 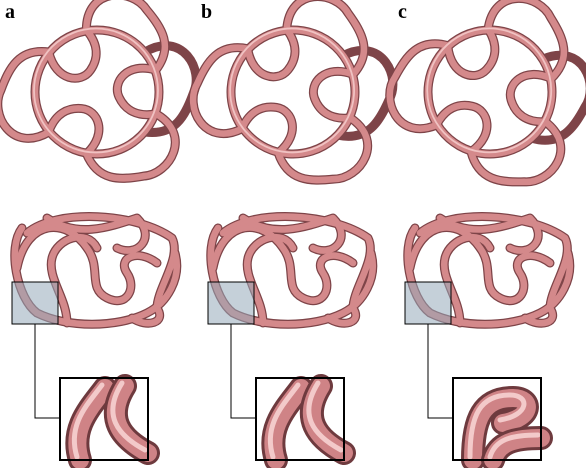 What do you see at coordinates (402, 12) in the screenshot?
I see `panel-label: c` at bounding box center [402, 12].